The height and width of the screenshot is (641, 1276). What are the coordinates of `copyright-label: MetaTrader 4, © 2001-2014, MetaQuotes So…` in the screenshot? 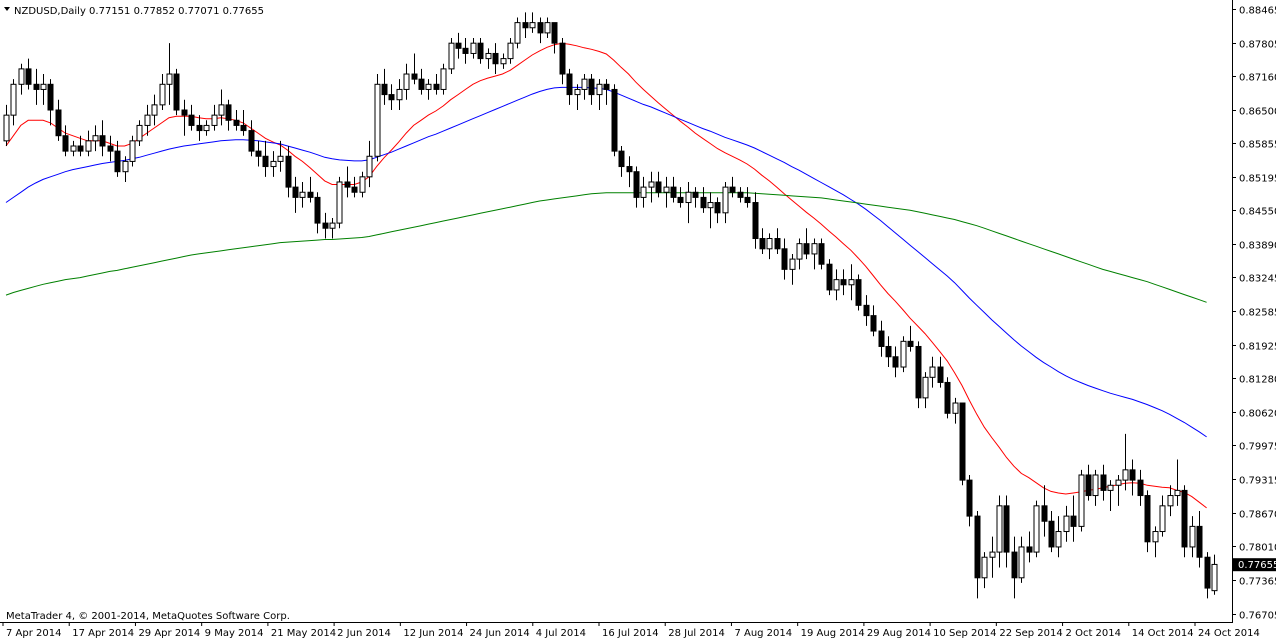 It's located at (148, 616).